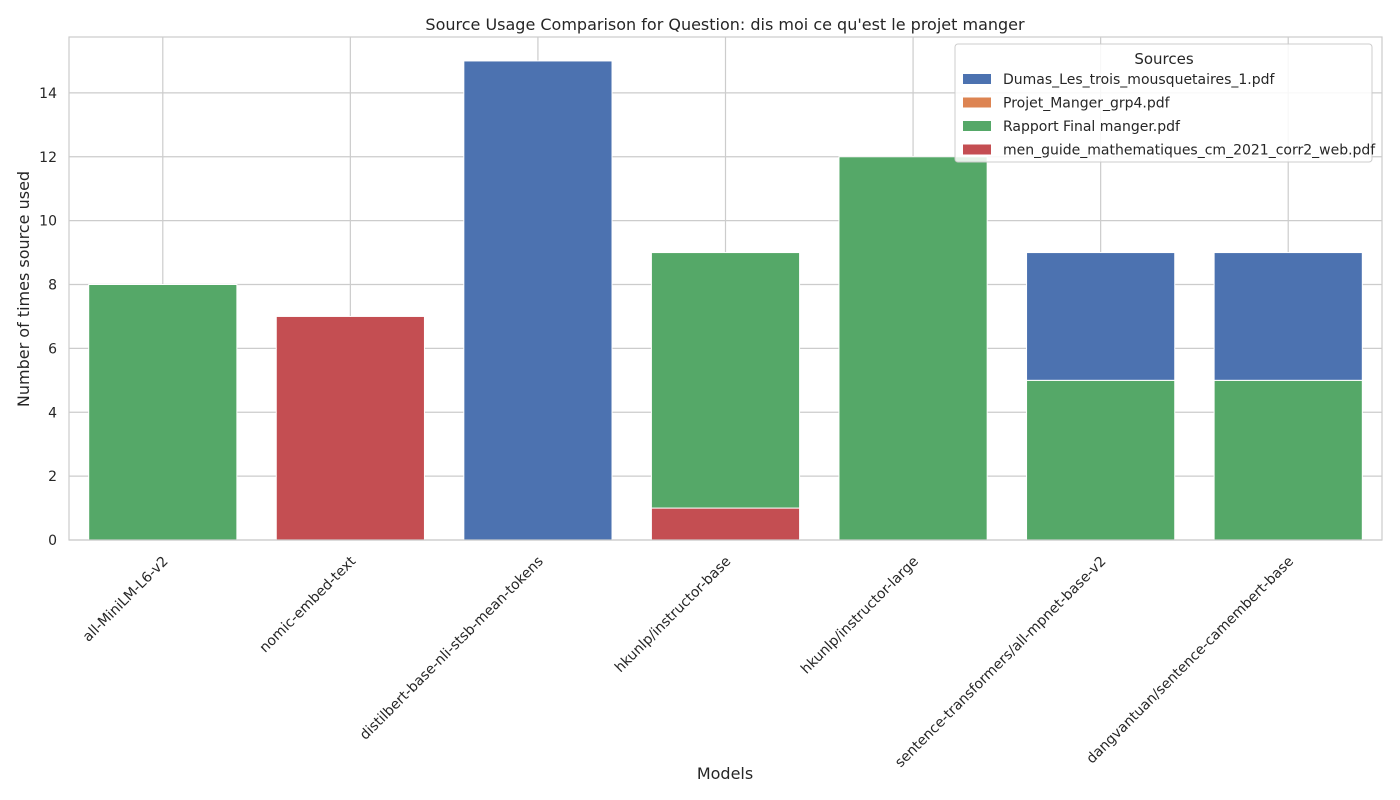 Image resolution: width=1400 pixels, height=800 pixels. I want to click on y-axis-label: Number of times source used, so click(23, 289).